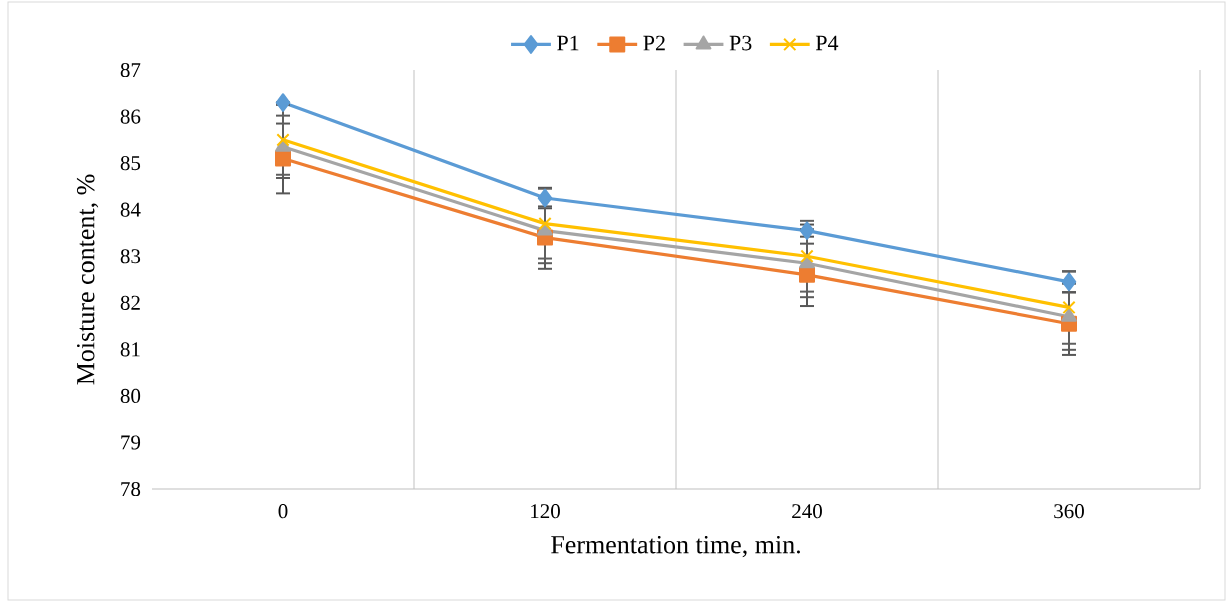 This screenshot has width=1227, height=602. I want to click on y-tick-label: 81, so click(130, 349).